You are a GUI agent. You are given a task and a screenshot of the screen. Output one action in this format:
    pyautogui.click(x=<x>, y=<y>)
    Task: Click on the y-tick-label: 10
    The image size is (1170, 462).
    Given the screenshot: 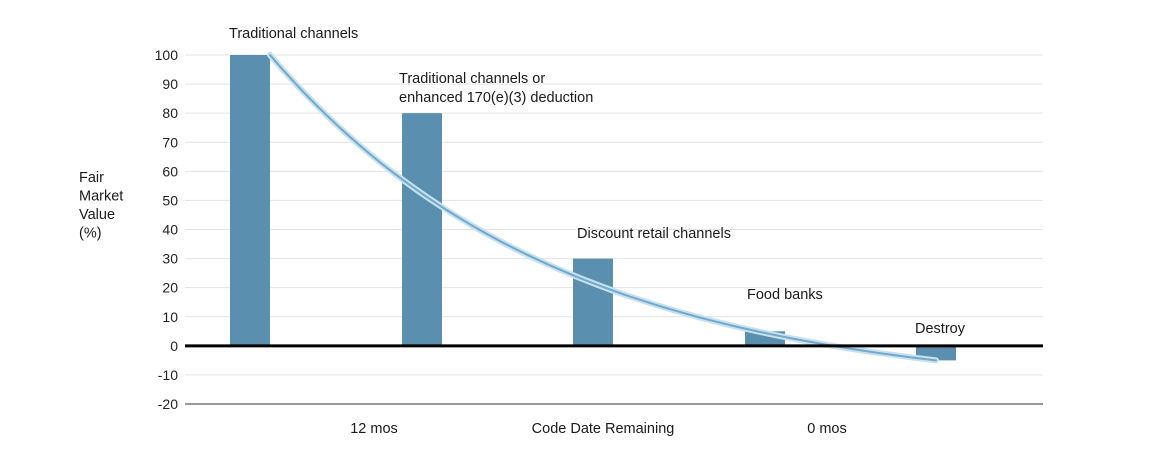 What is the action you would take?
    pyautogui.click(x=170, y=317)
    